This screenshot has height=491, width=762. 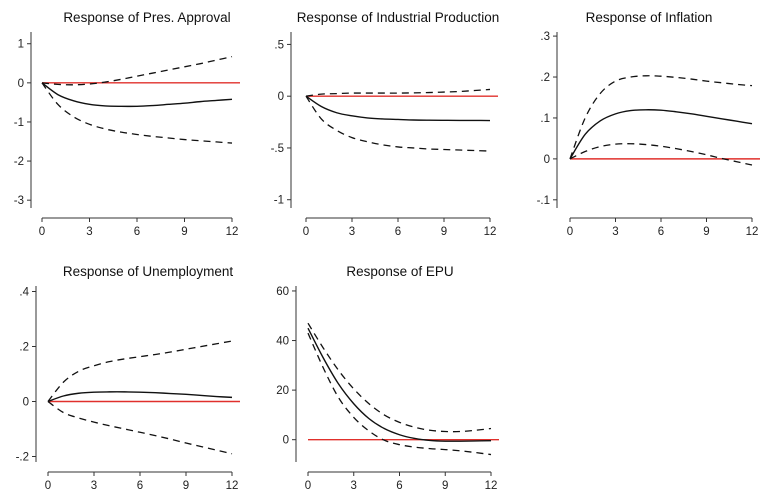 I want to click on panel-title: Response of Unemployment, so click(x=148, y=271).